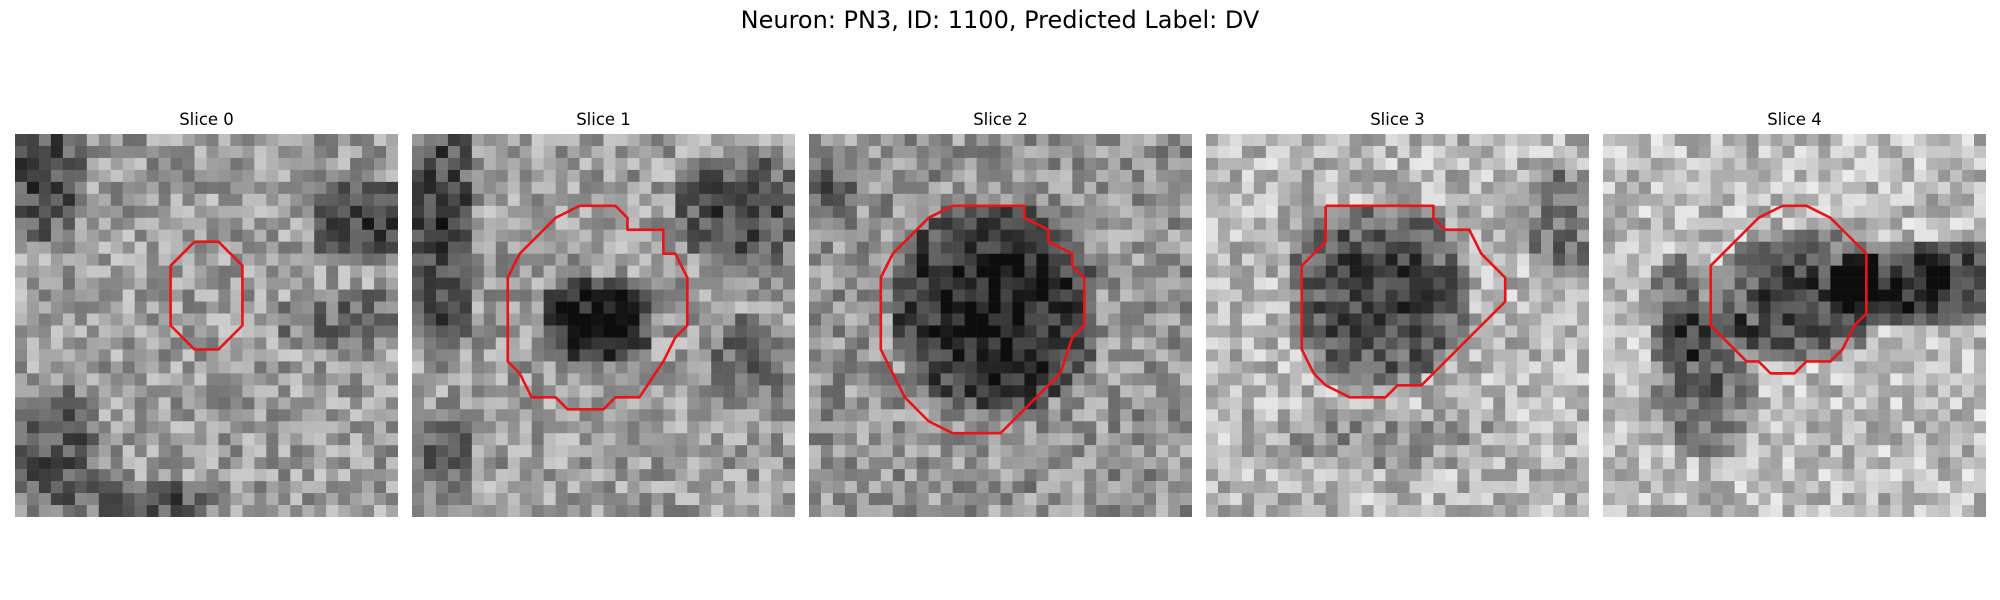 Image resolution: width=2000 pixels, height=600 pixels. I want to click on slice-title: Slice 3, so click(1397, 119).